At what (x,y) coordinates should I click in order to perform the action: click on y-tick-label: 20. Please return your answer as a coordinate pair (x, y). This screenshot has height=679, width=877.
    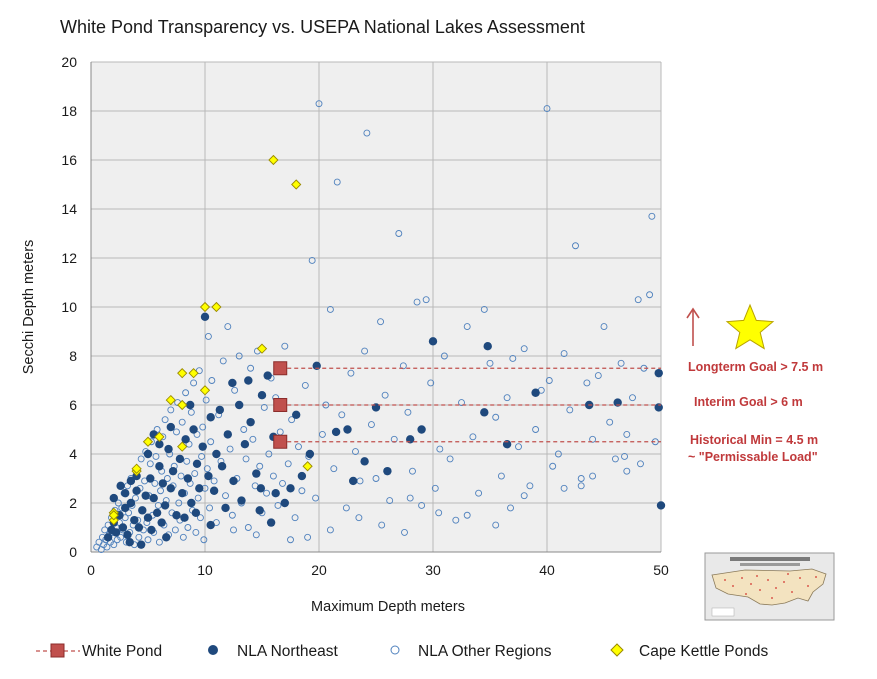
    Looking at the image, I should click on (69, 62).